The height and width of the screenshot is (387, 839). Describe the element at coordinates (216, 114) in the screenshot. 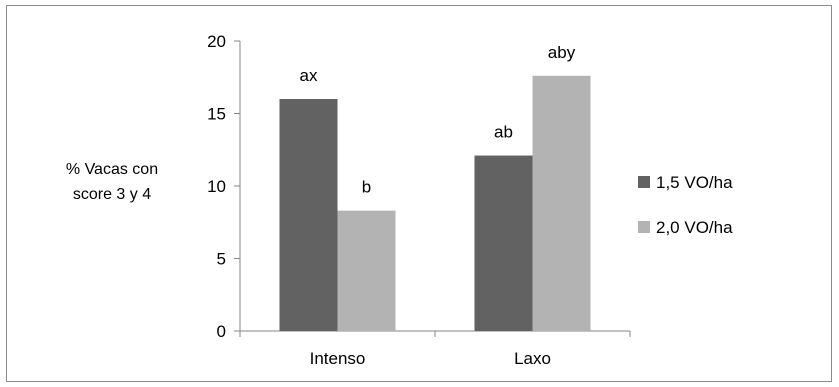

I see `y-tick-label: 15` at that location.